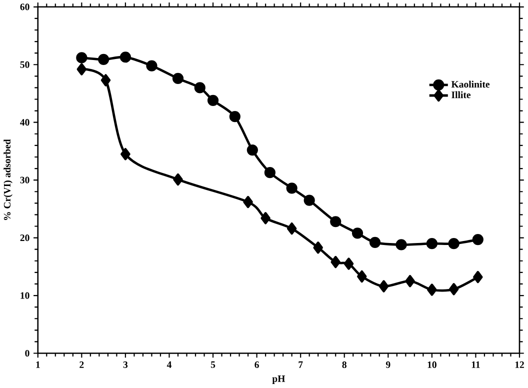 This screenshot has width=528, height=388. I want to click on x-tick-label: 5, so click(213, 365).